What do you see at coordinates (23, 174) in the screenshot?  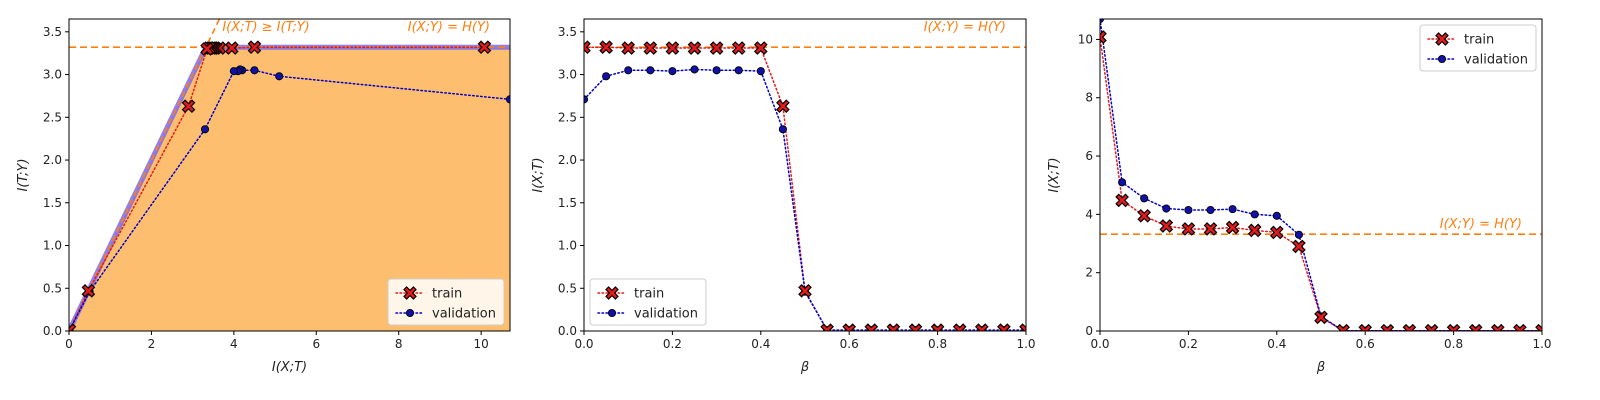 I see `y-axis-label: I(T;Y)` at bounding box center [23, 174].